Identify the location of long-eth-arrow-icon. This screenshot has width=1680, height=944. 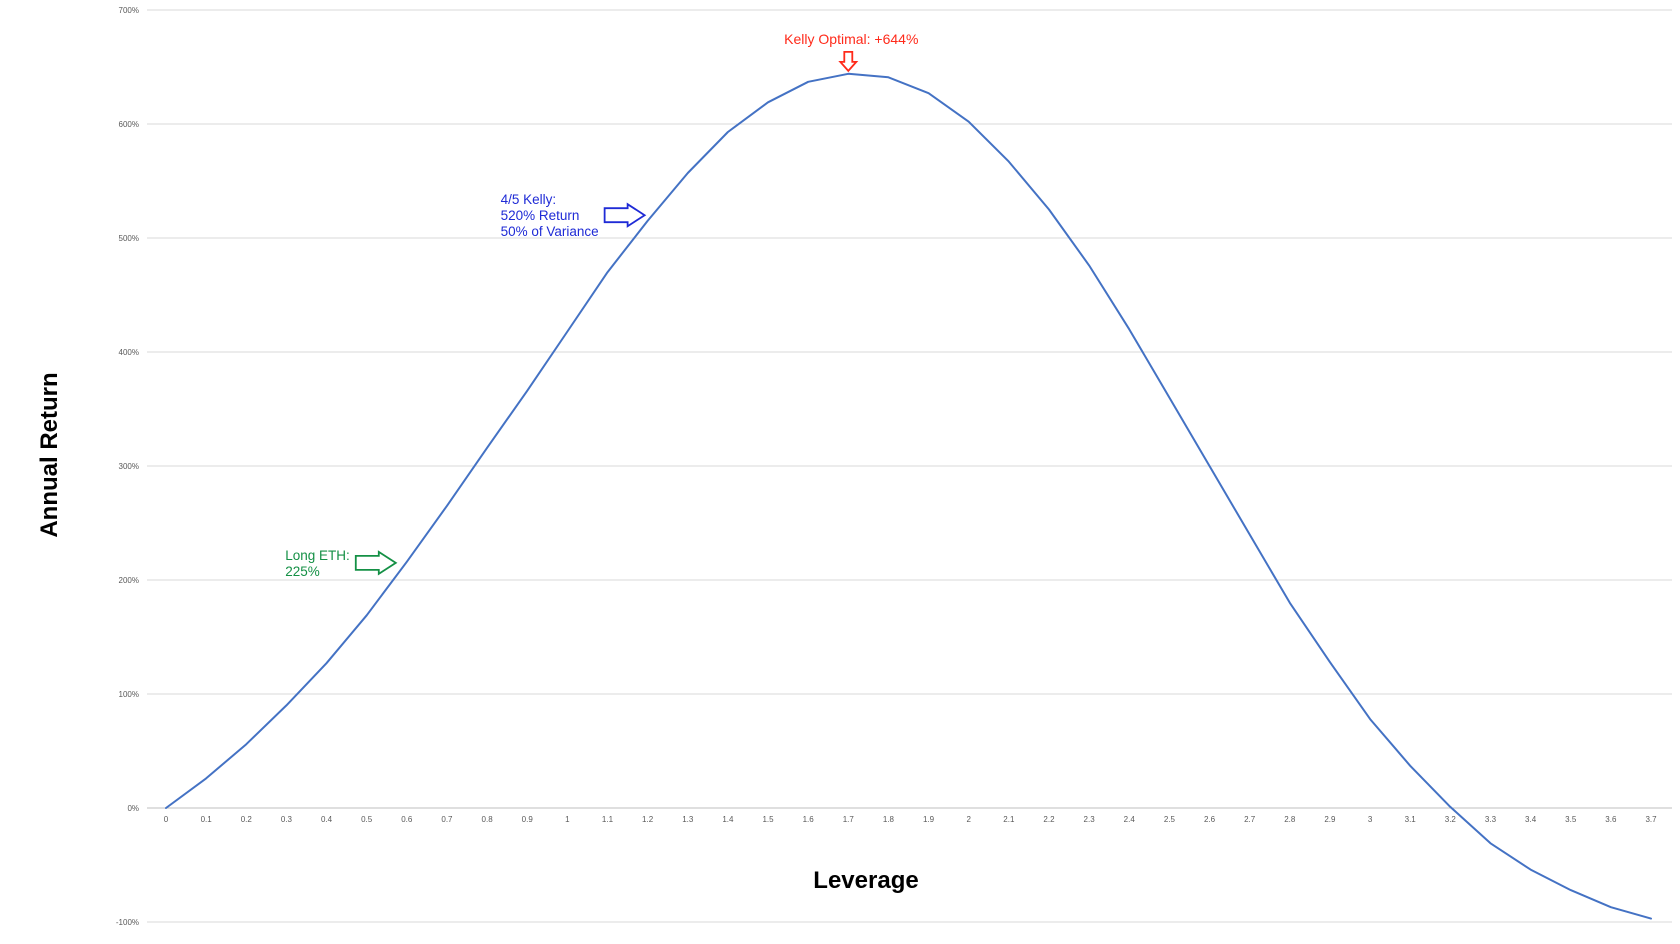
(376, 563).